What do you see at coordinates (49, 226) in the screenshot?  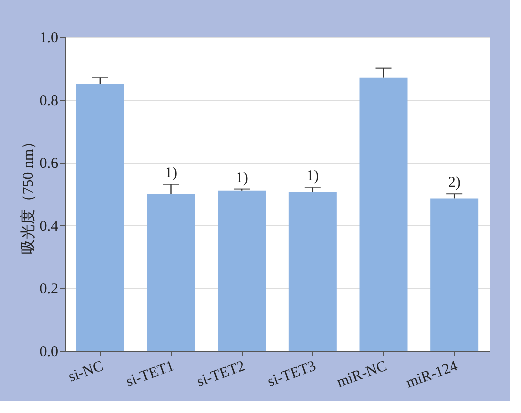 I see `y-tick-label: 0.4` at bounding box center [49, 226].